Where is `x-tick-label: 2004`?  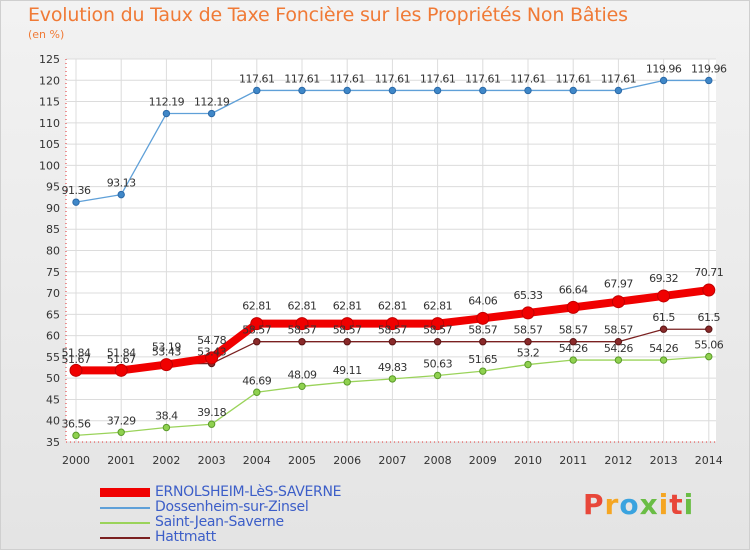
x-tick-label: 2004 is located at coordinates (257, 460).